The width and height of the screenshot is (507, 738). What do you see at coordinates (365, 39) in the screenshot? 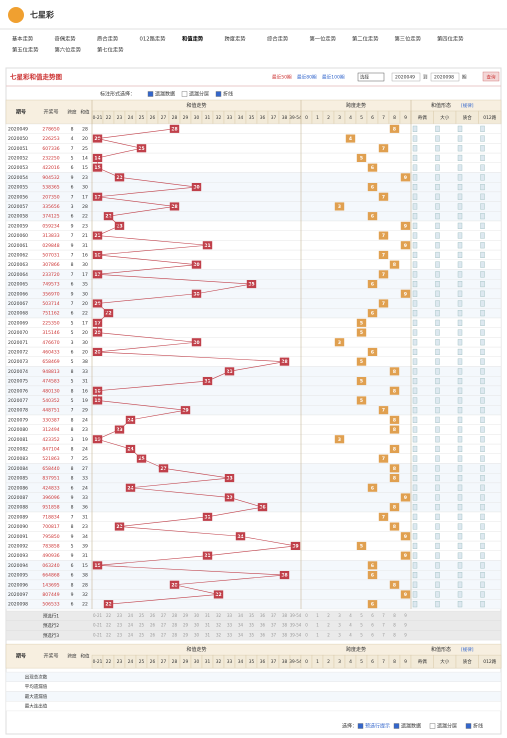
I see `nav-link: 第二位走势` at bounding box center [365, 39].